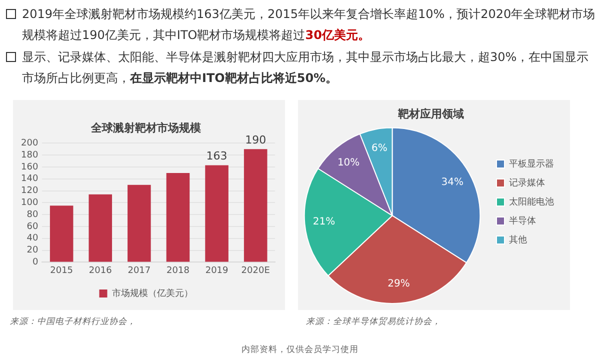 Image resolution: width=600 pixels, height=358 pixels. I want to click on y-tick-label: 200, so click(29, 143).